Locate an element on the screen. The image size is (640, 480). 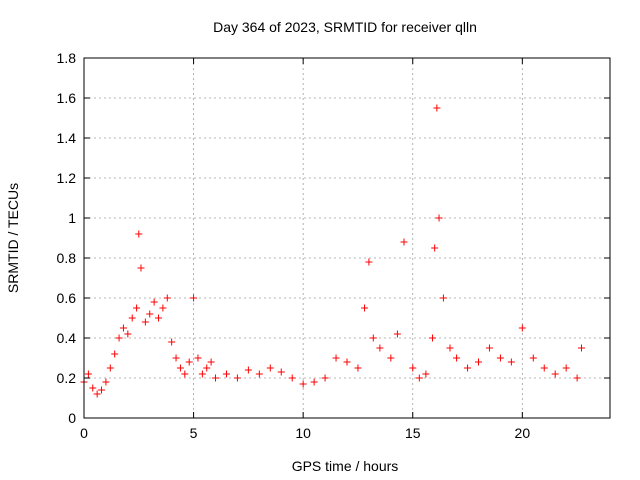
x-tick-label: 0 is located at coordinates (84, 433).